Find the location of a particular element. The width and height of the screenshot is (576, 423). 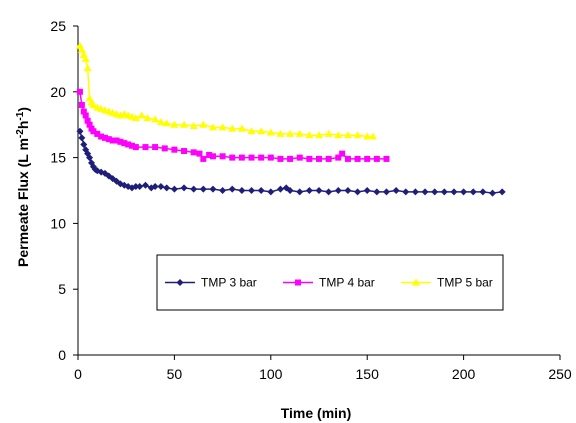

legend-label: TMP 5 bar is located at coordinates (465, 283).